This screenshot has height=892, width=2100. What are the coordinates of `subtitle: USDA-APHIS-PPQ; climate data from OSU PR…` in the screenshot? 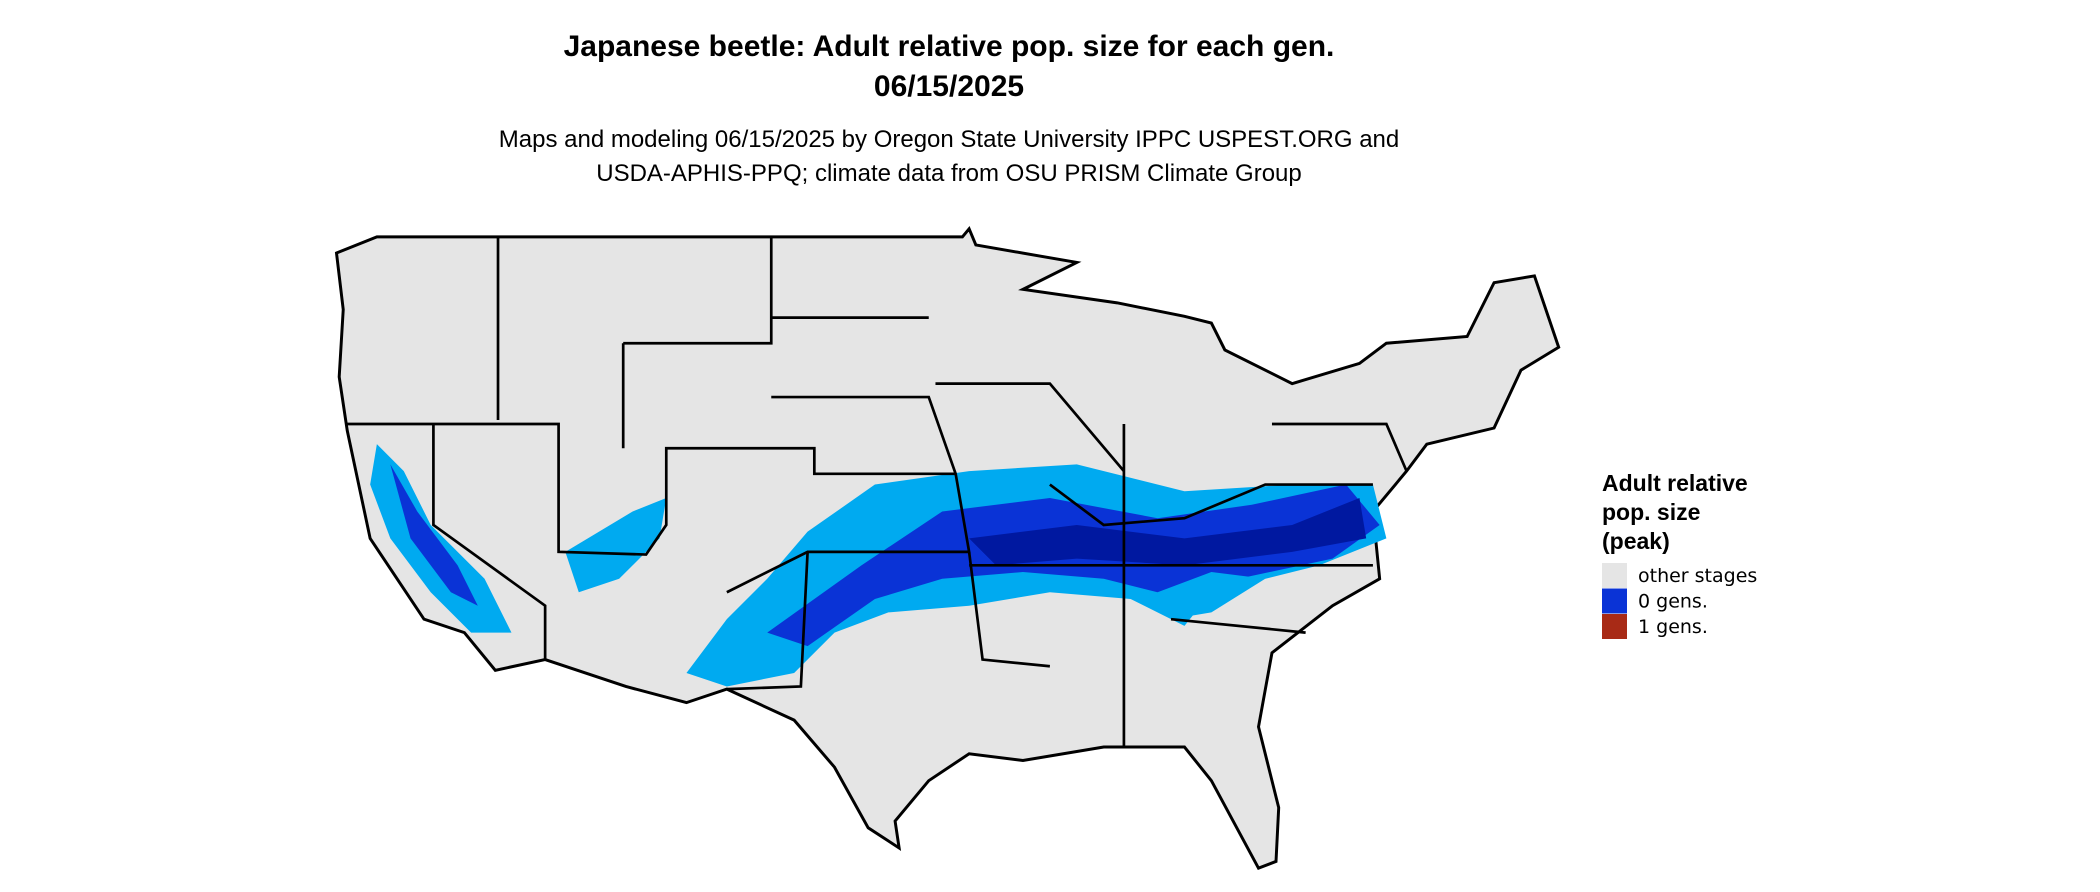 It's located at (949, 173).